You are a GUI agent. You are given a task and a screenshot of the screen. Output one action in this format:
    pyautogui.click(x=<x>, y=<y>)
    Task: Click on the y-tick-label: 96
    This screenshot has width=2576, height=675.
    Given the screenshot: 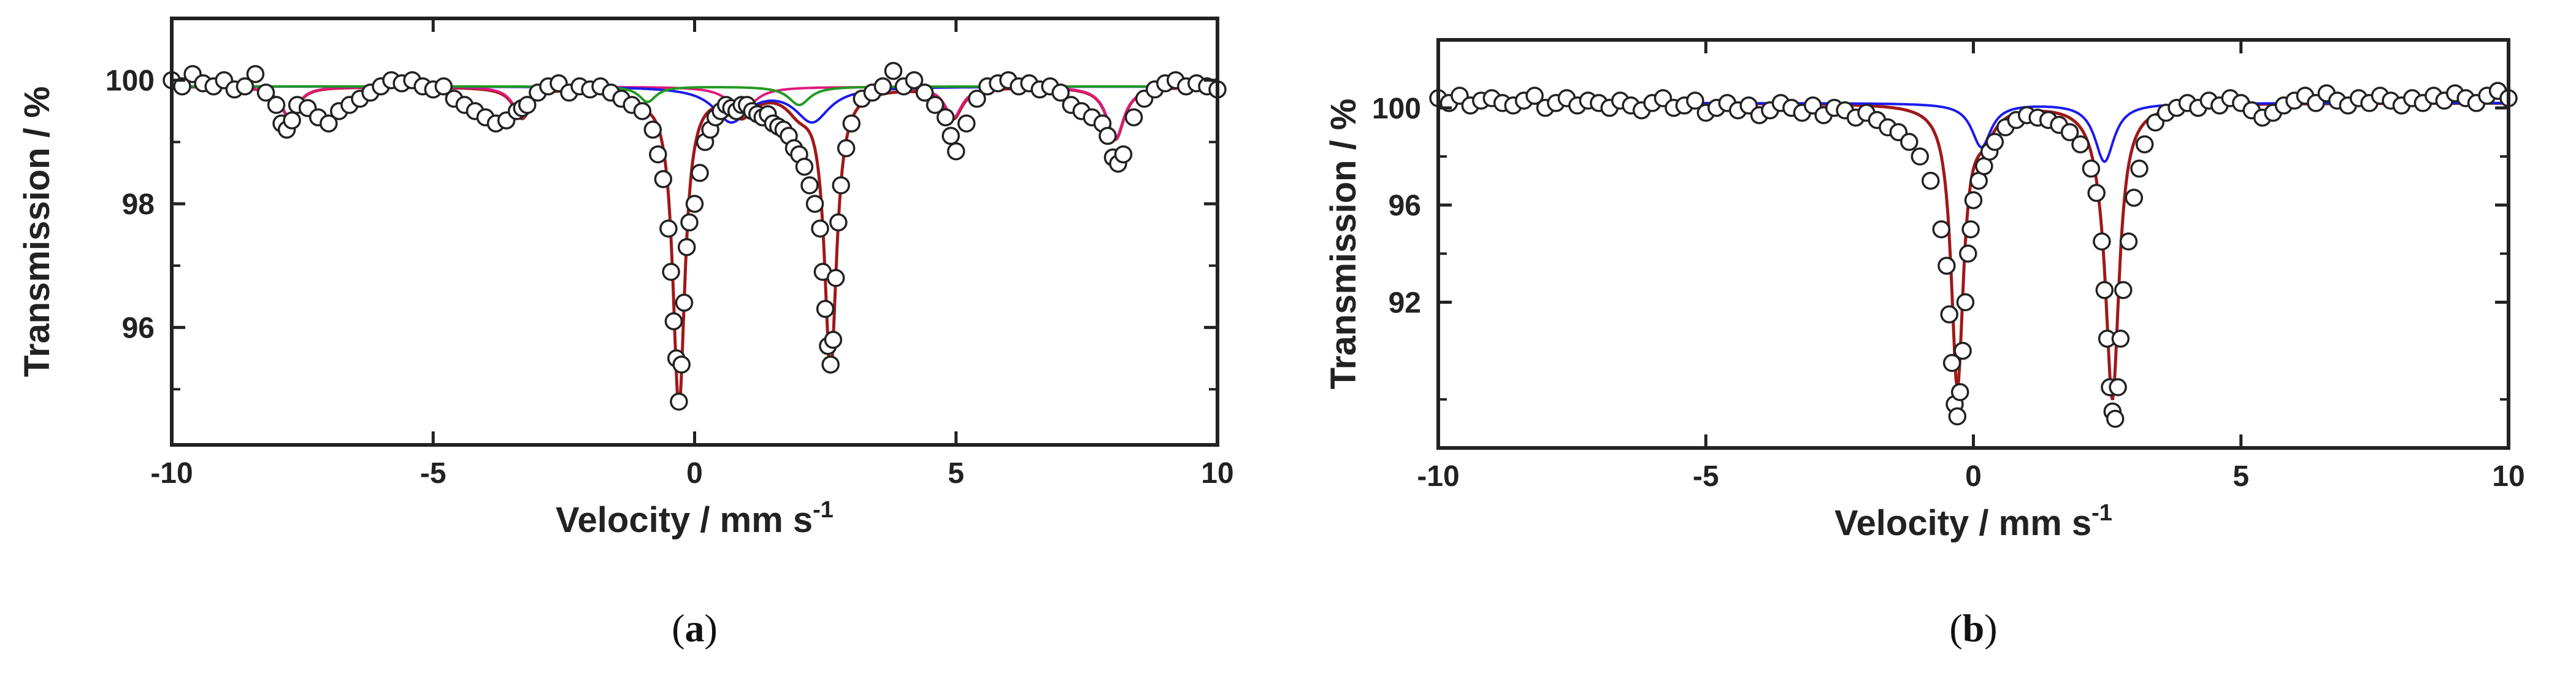 What is the action you would take?
    pyautogui.click(x=1405, y=206)
    